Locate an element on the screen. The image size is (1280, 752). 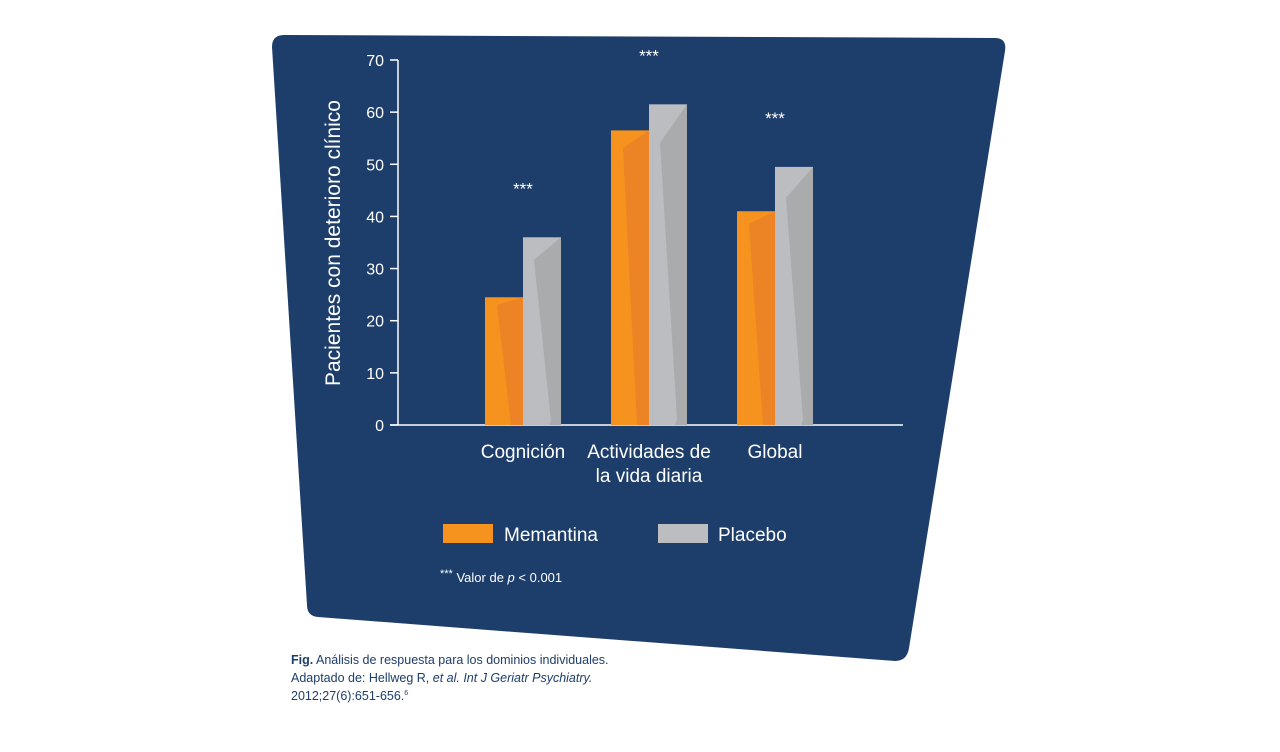
y-tick-label: 0 is located at coordinates (379, 426).